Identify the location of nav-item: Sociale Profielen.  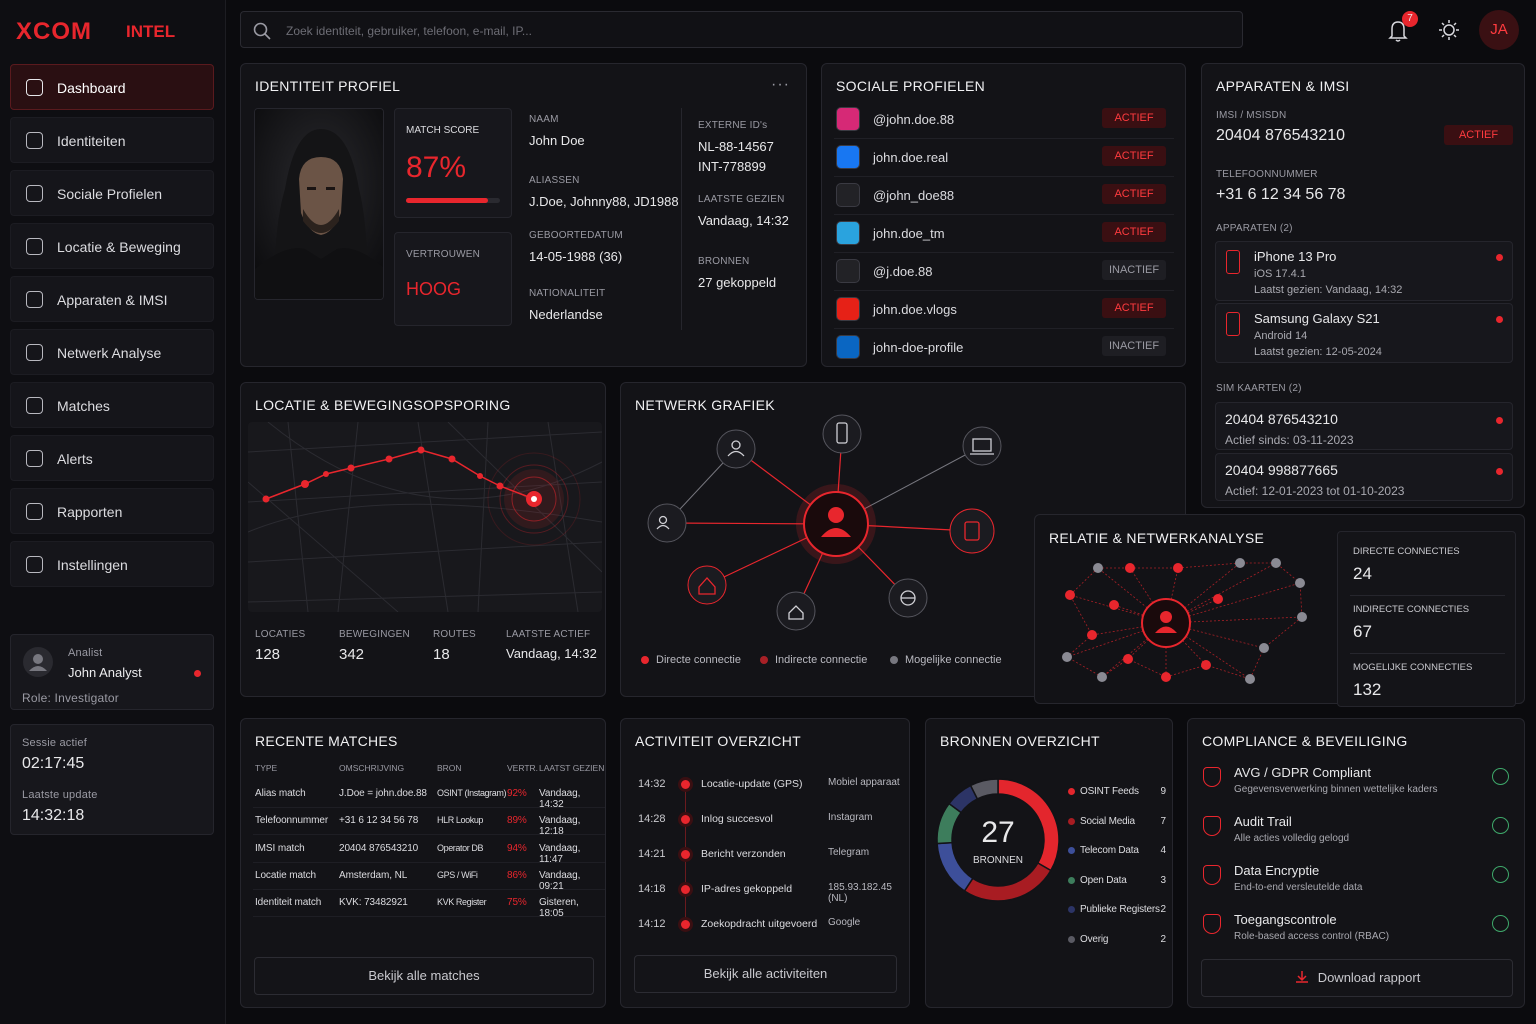
(112, 193).